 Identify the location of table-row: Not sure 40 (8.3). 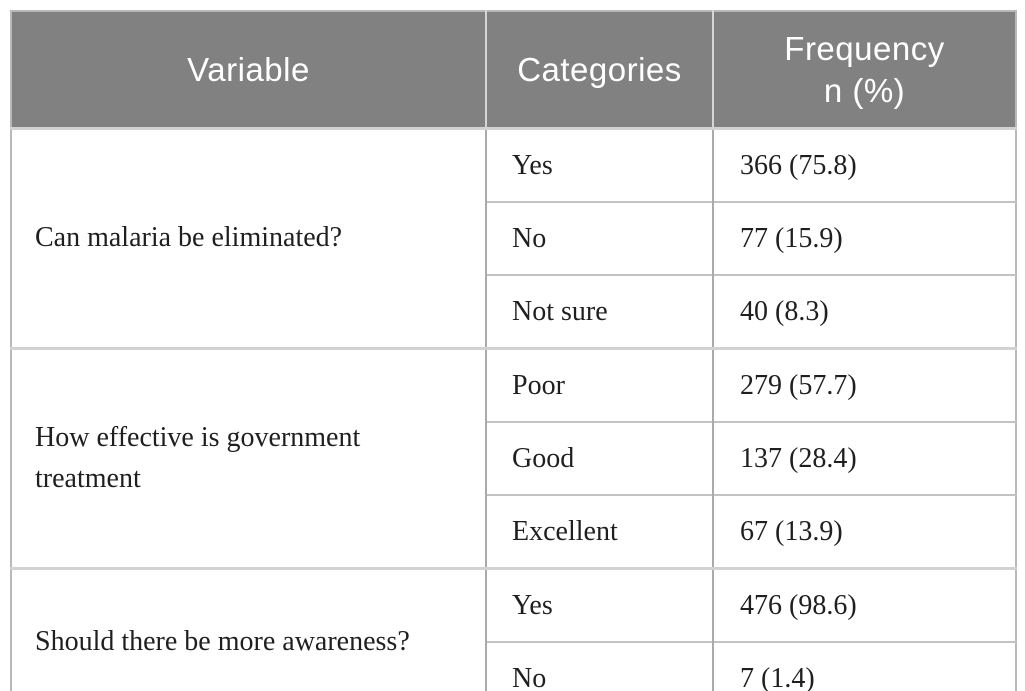
(513, 311).